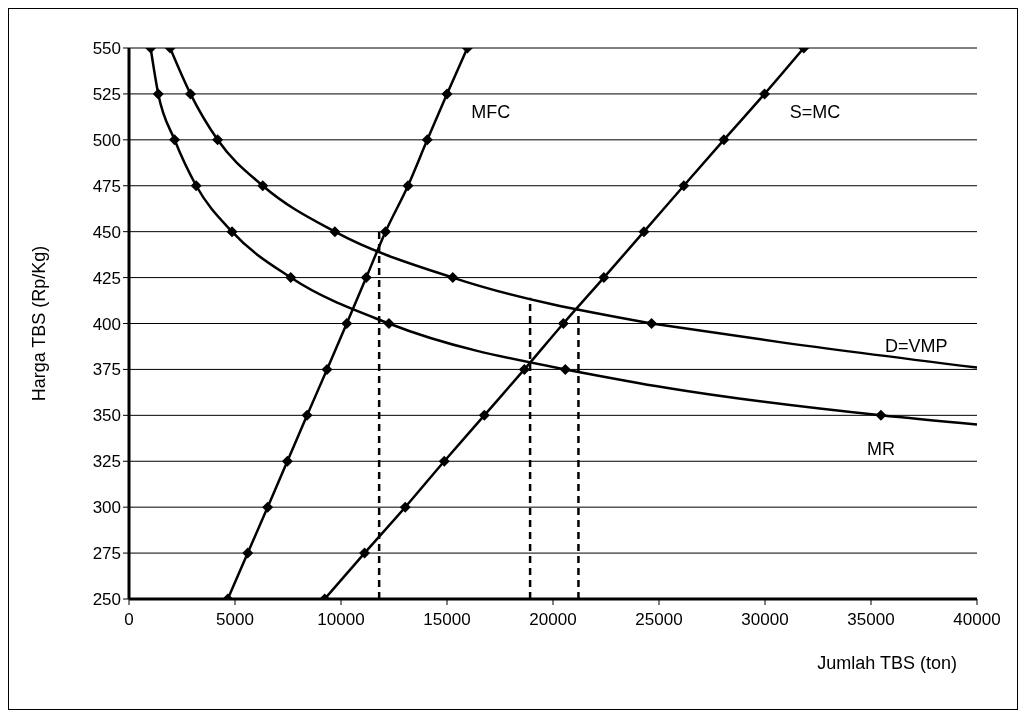  Describe the element at coordinates (491, 112) in the screenshot. I see `series-label: MFC` at that location.